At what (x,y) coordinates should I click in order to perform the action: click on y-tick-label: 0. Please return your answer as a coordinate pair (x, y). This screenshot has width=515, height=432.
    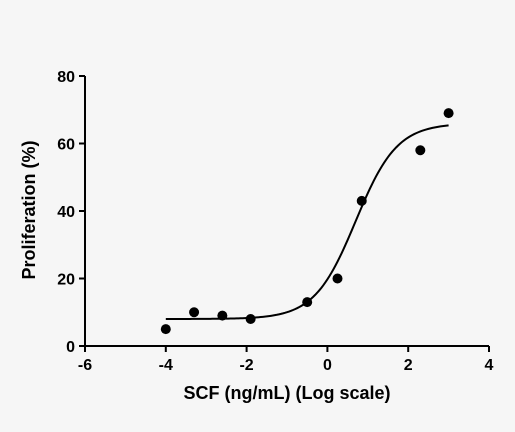
    Looking at the image, I should click on (70, 347).